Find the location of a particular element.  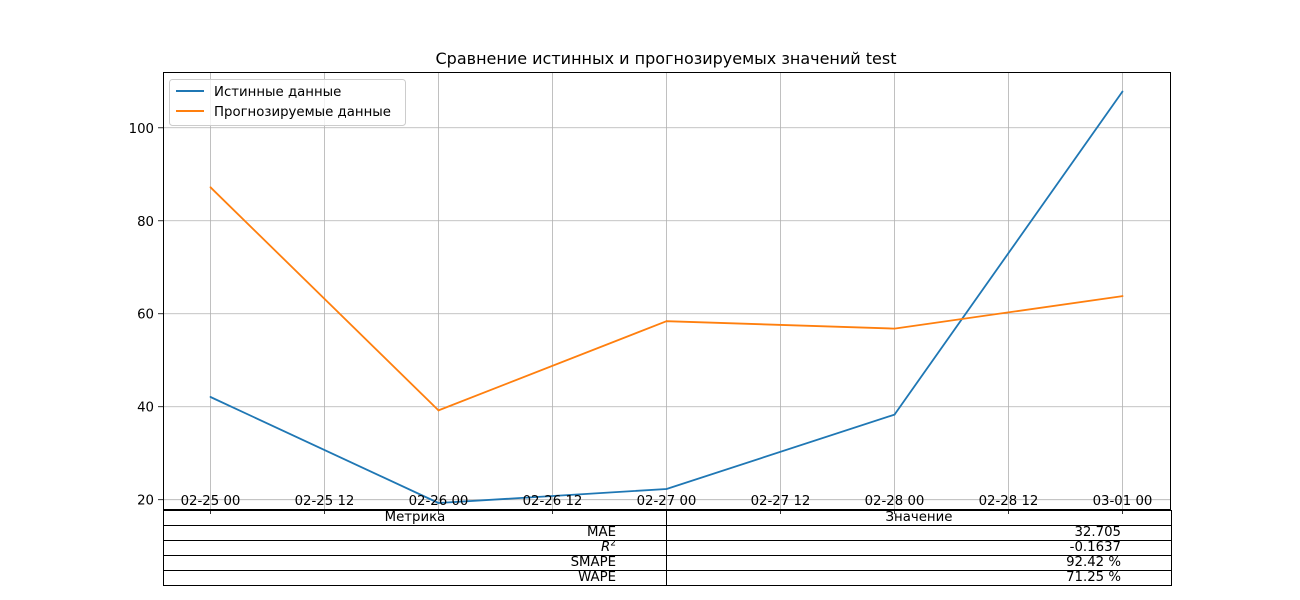

y-tick-label: 80 is located at coordinates (145, 222).